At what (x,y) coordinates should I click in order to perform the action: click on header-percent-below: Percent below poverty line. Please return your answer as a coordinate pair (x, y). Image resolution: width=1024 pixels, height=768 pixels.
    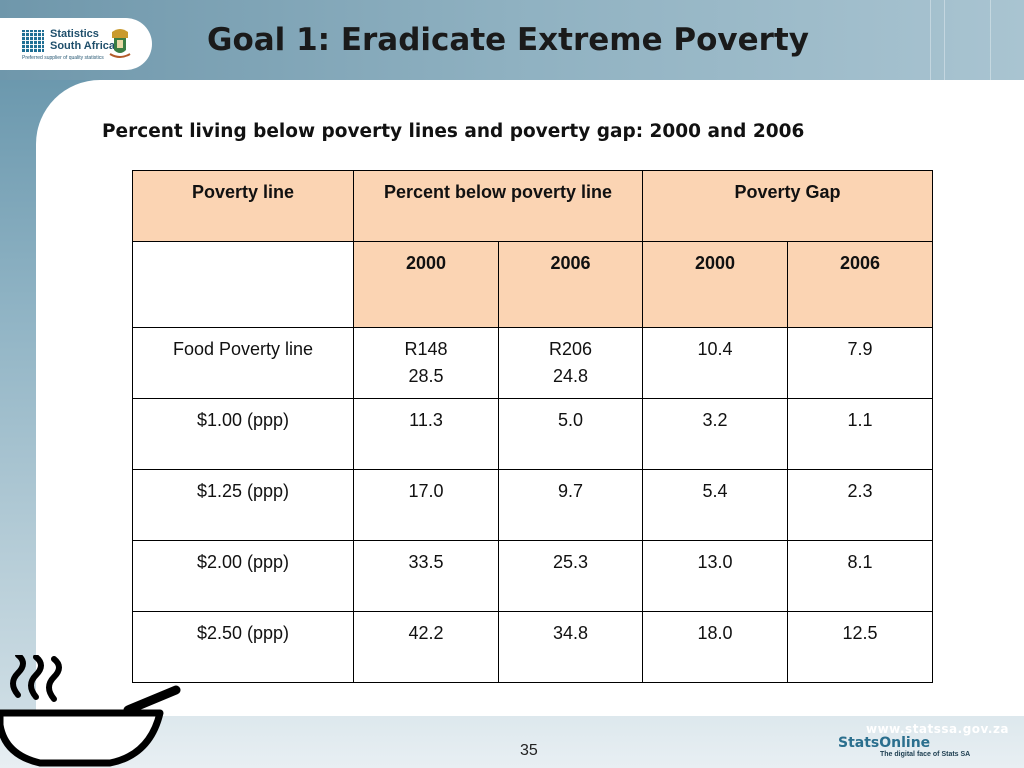
    Looking at the image, I should click on (498, 206).